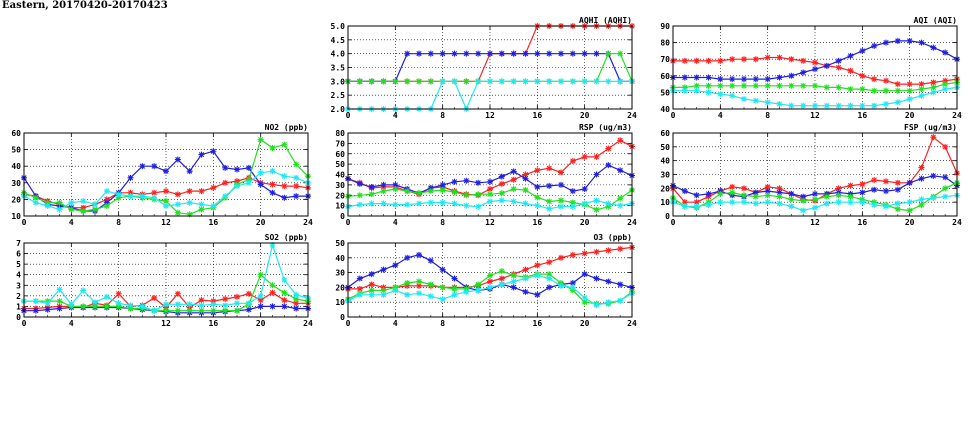 Image resolution: width=975 pixels, height=447 pixels. What do you see at coordinates (162, 175) in the screenshot?
I see `chart-no2: NO2 (ppb) 10 20 30 40 50 60 0 4 8 12 16 20 24` at bounding box center [162, 175].